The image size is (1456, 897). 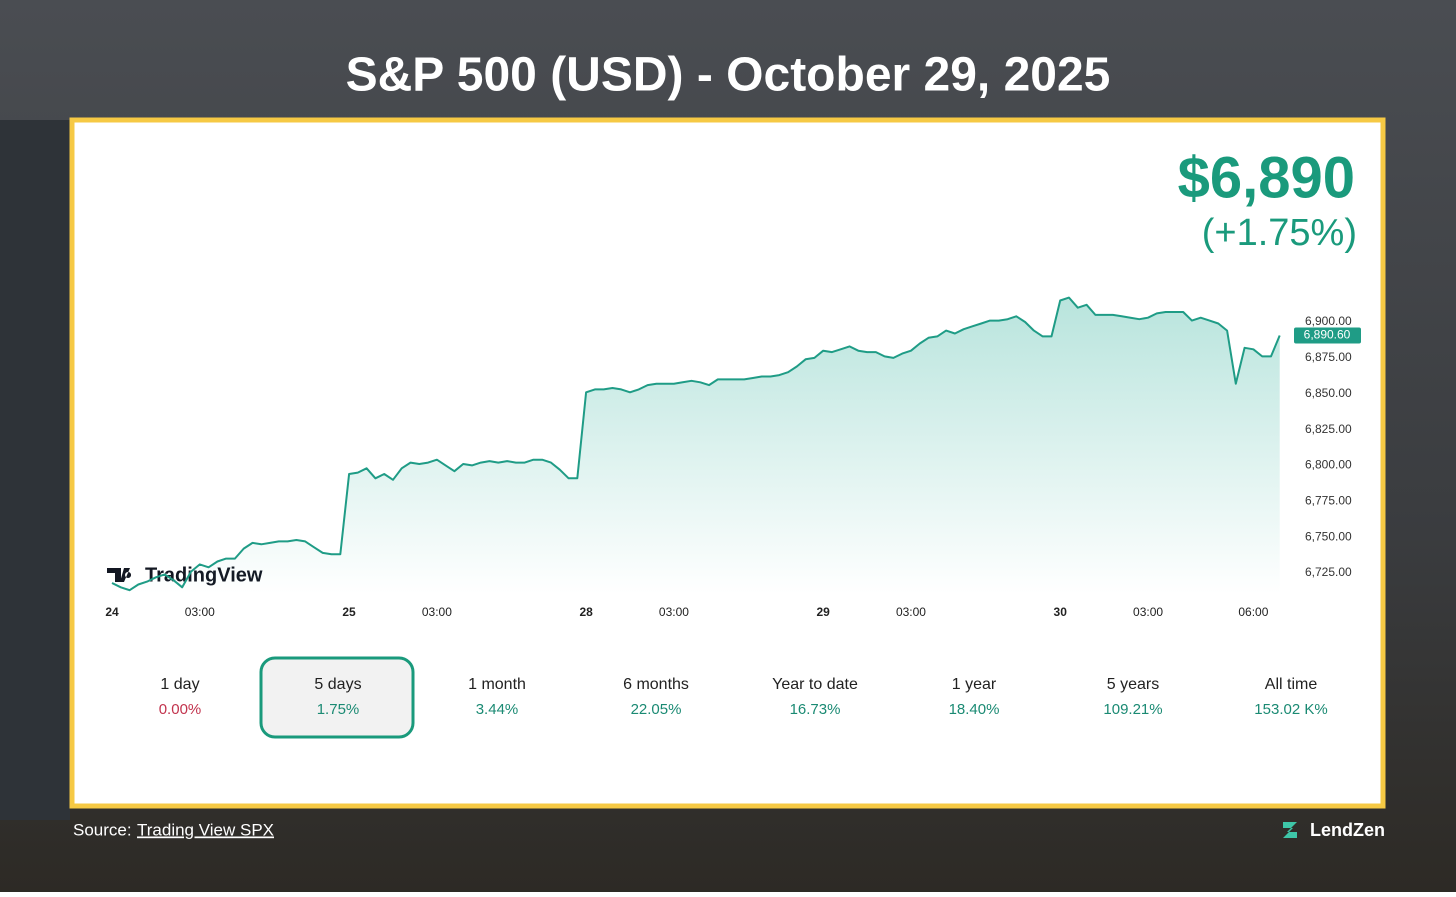 I want to click on x-tick-label: 25, so click(x=349, y=612).